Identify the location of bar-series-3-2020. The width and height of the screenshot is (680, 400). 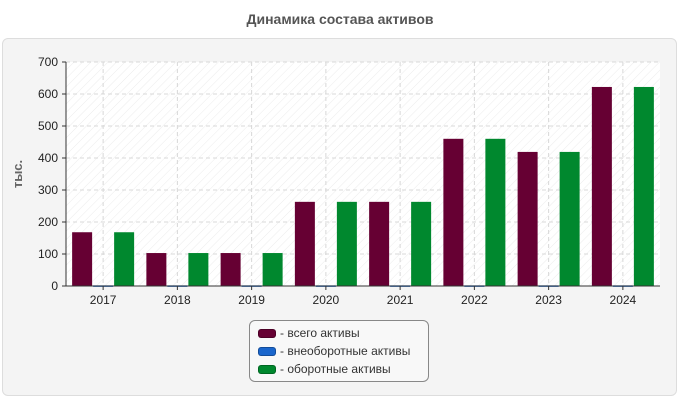
(346, 243).